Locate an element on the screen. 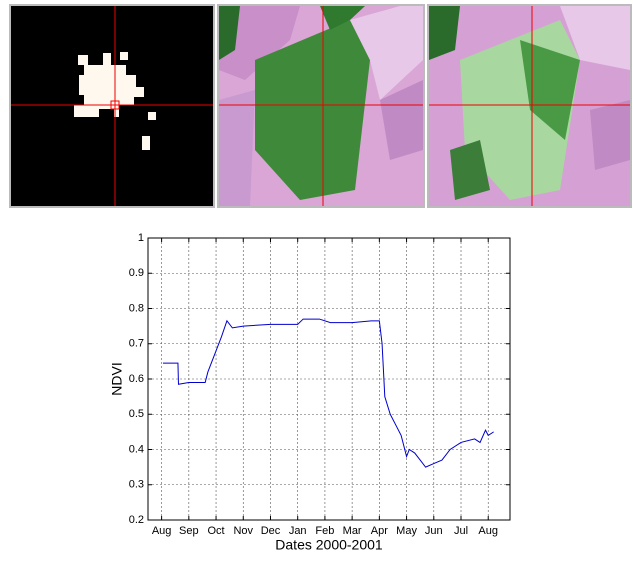 This screenshot has width=633, height=563. x-tick-label: May is located at coordinates (406, 531).